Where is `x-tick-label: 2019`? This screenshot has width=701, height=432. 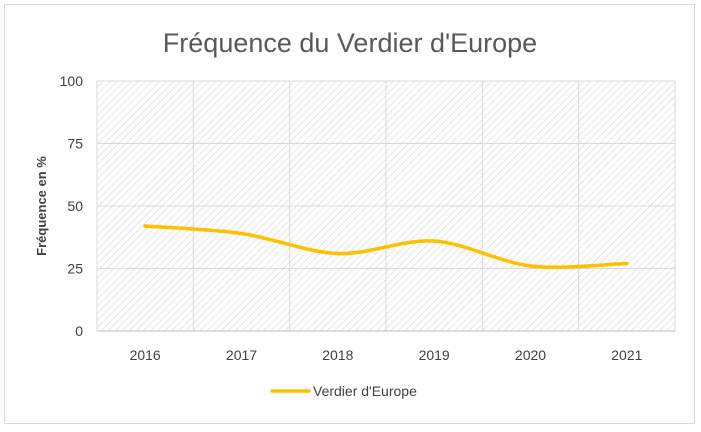 x-tick-label: 2019 is located at coordinates (434, 355).